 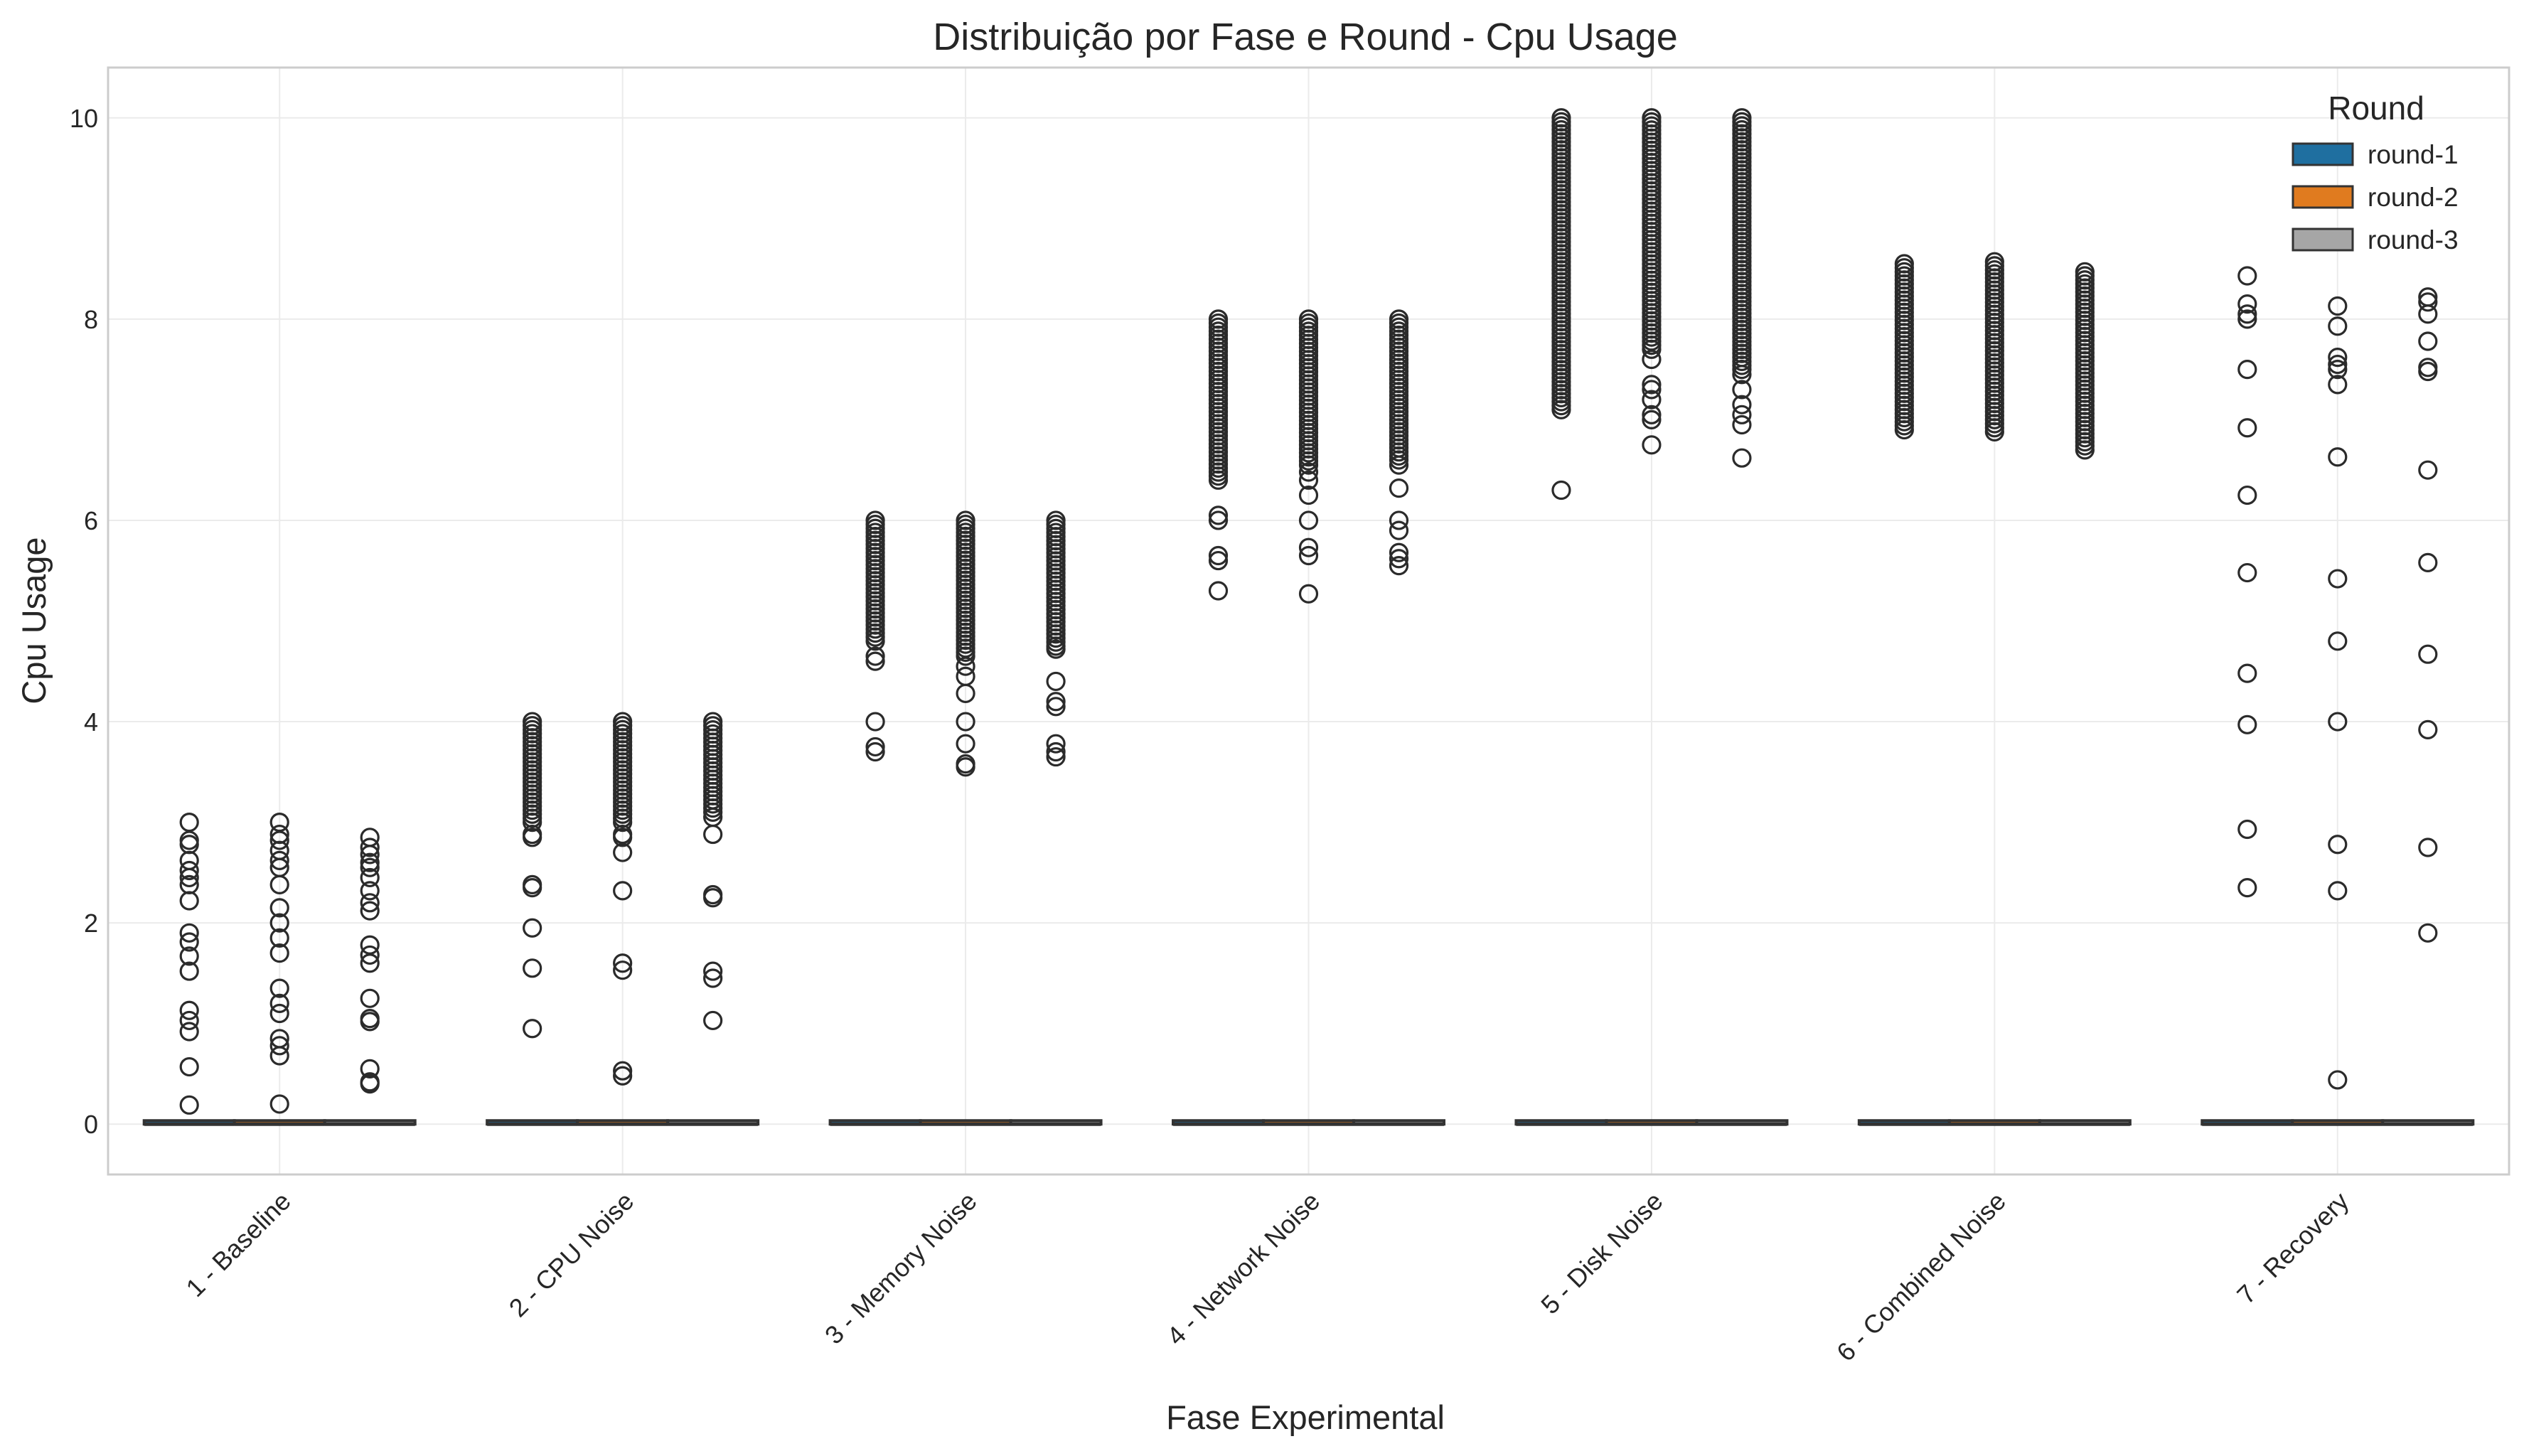 What do you see at coordinates (34, 621) in the screenshot?
I see `y-axis-label: Cpu Usage` at bounding box center [34, 621].